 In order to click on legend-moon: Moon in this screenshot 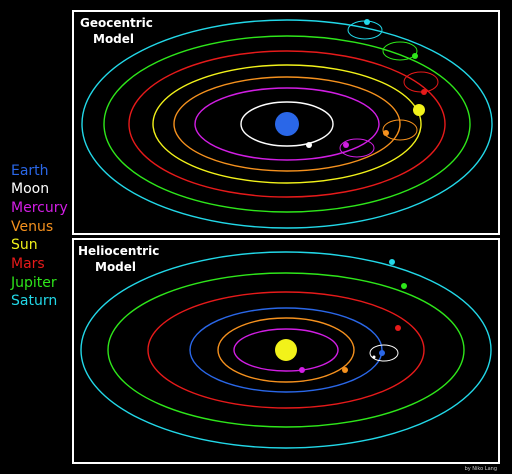, I will do `click(30, 189)`.